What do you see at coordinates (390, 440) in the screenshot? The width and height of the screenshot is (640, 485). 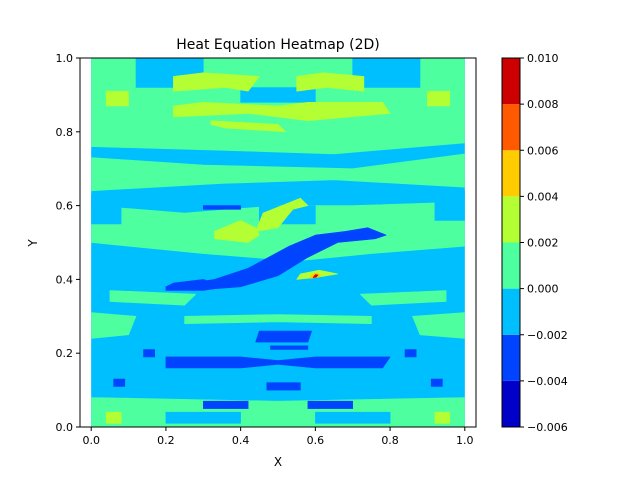 I see `x-tick-label: 0.8` at bounding box center [390, 440].